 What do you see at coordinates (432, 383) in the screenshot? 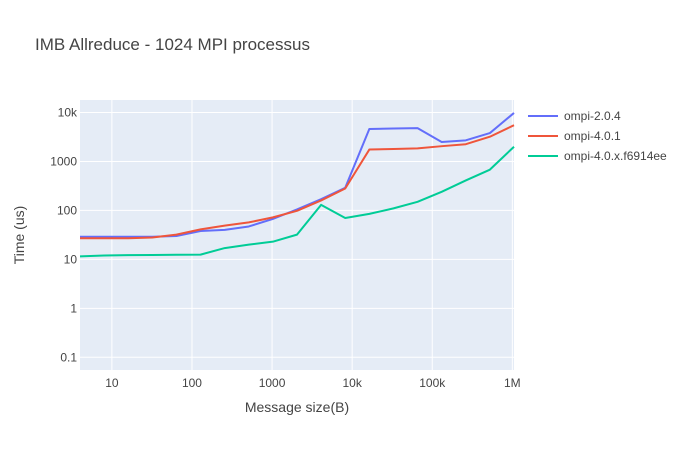
I see `x-tick-label: 100k` at bounding box center [432, 383].